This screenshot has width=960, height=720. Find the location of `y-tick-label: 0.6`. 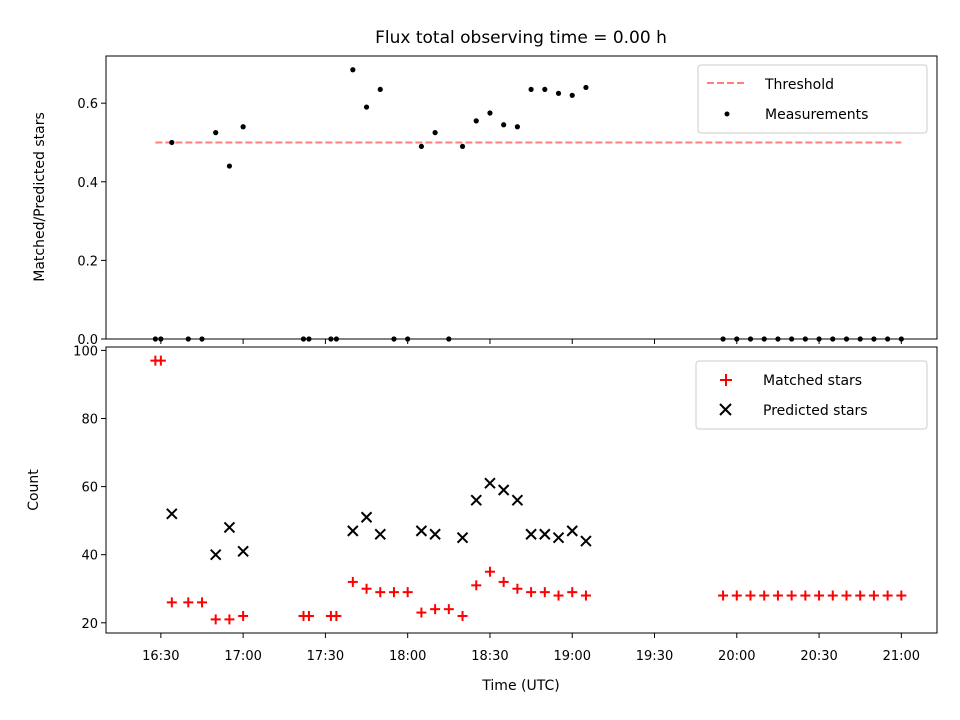

y-tick-label: 0.6 is located at coordinates (87, 104).